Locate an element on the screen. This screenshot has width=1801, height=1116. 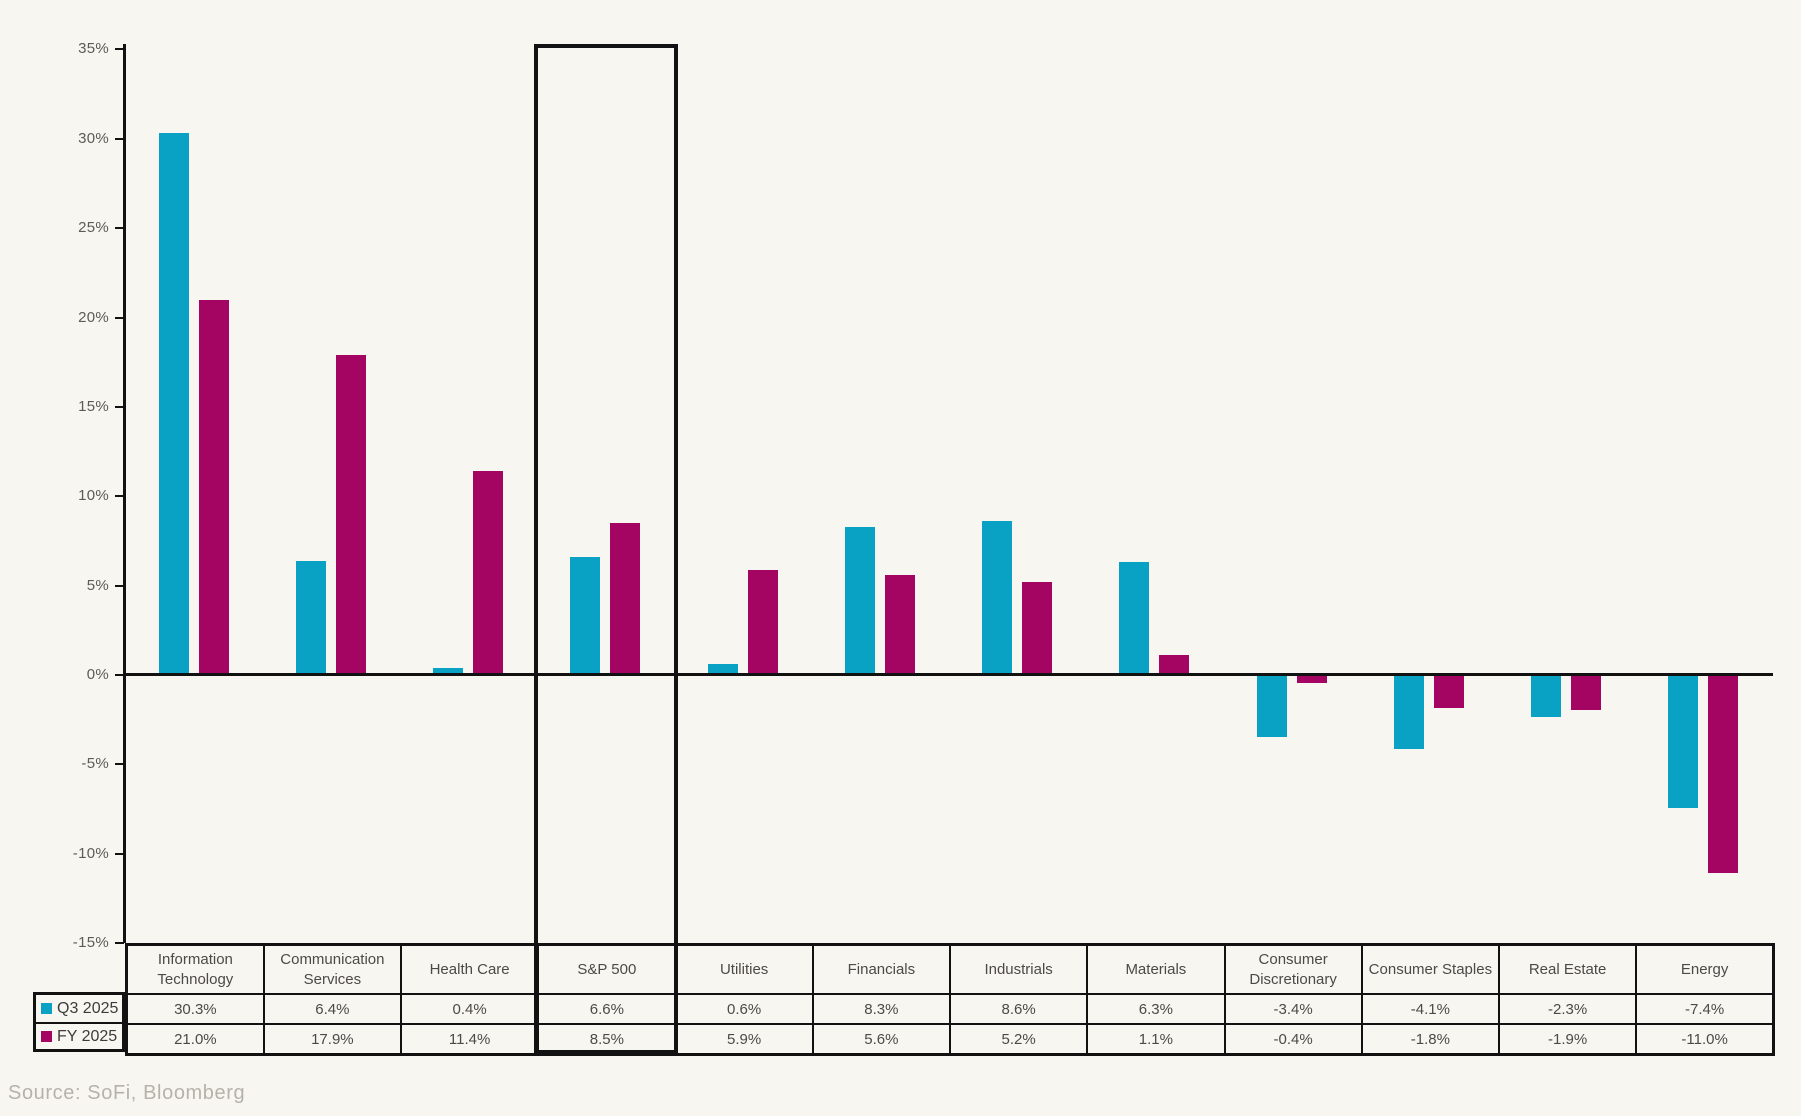
y-tick--5 is located at coordinates (119, 764).